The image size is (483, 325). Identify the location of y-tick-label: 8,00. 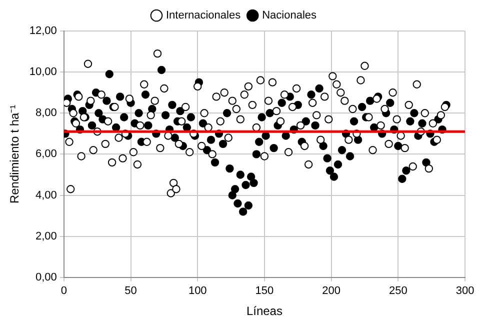
(46, 113).